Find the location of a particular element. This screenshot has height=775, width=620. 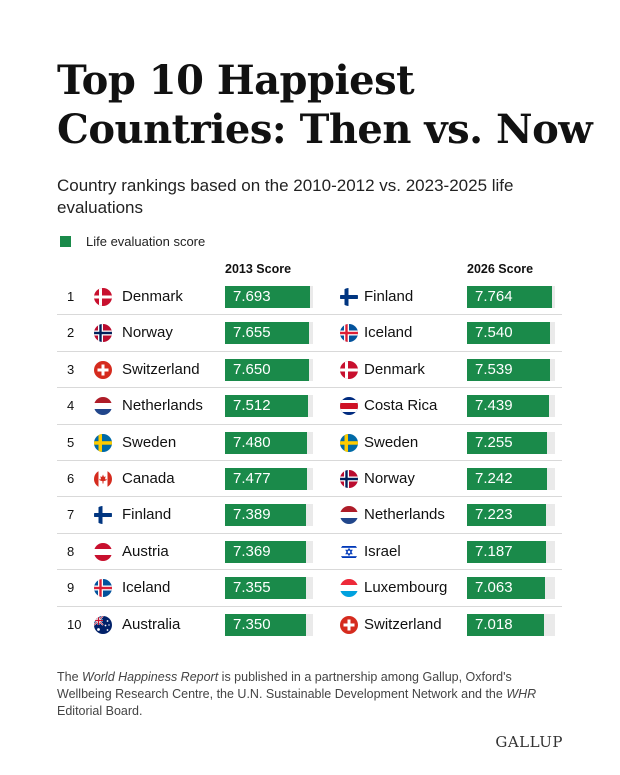

bar-track: 7.355 is located at coordinates (269, 588).